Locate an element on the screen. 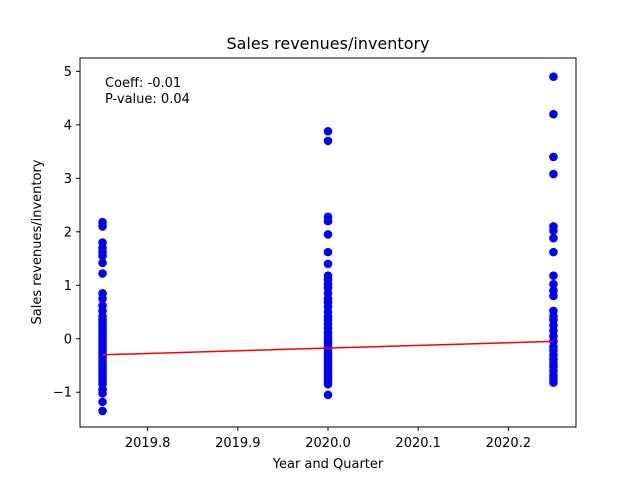  y-axis-label: Sales revenues/inventory is located at coordinates (37, 241).